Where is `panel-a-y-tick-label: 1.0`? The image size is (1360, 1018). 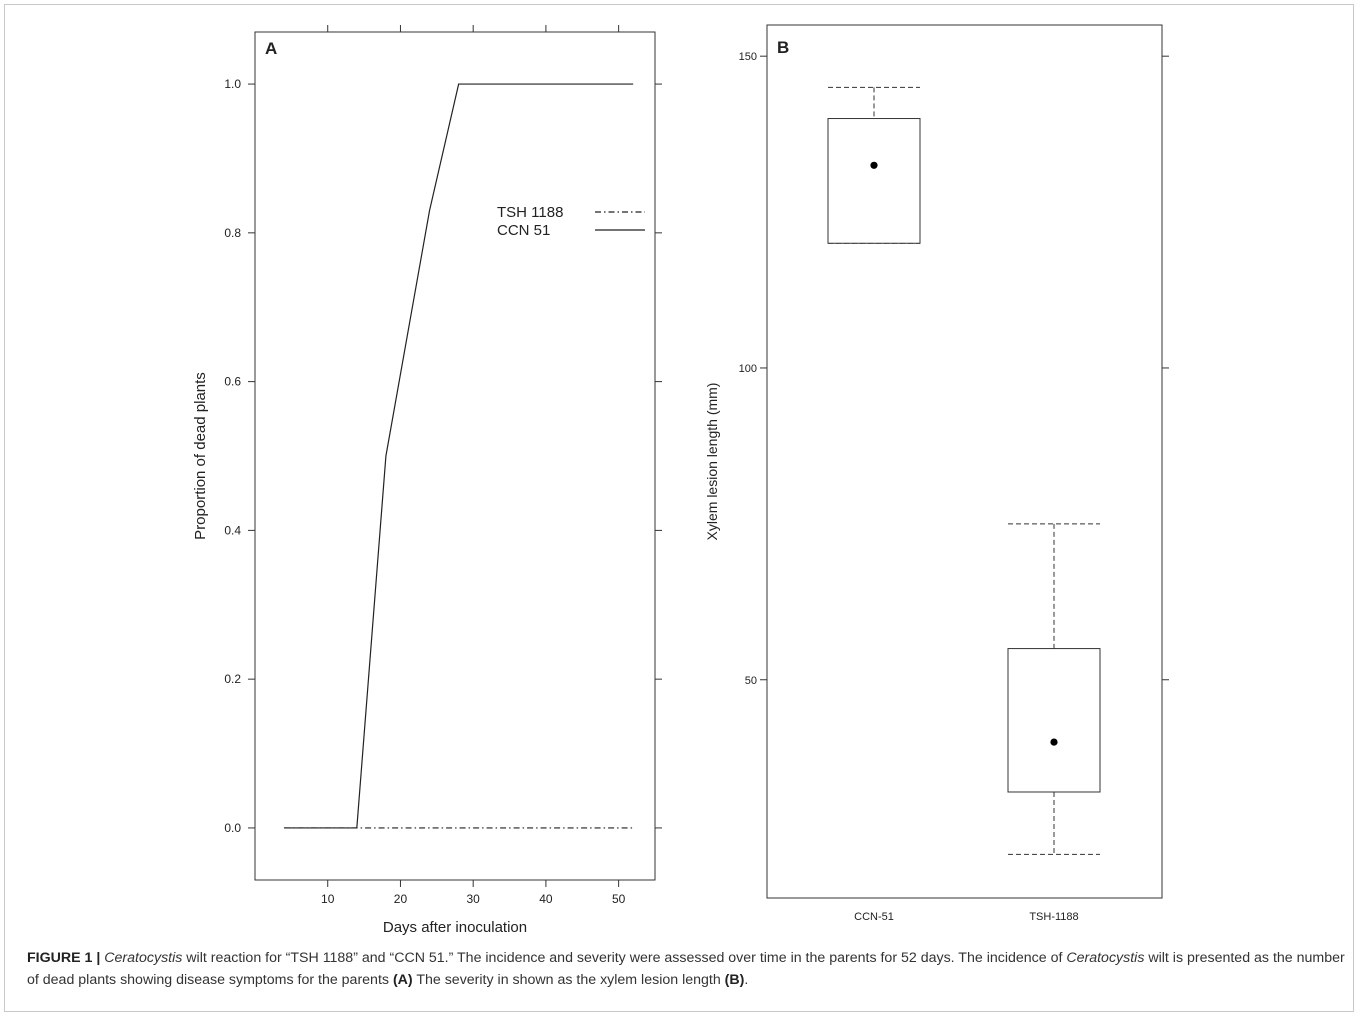 panel-a-y-tick-label: 1.0 is located at coordinates (232, 84).